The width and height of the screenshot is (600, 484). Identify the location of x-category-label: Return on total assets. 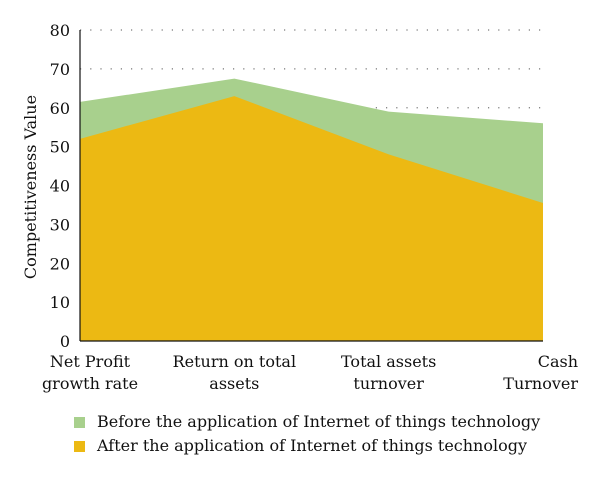
(234, 372).